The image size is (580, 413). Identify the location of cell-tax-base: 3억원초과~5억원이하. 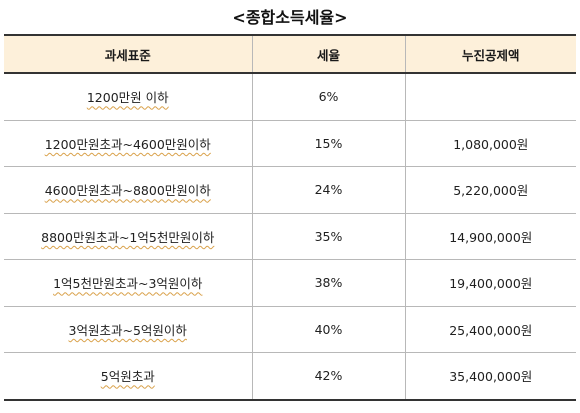
(128, 329).